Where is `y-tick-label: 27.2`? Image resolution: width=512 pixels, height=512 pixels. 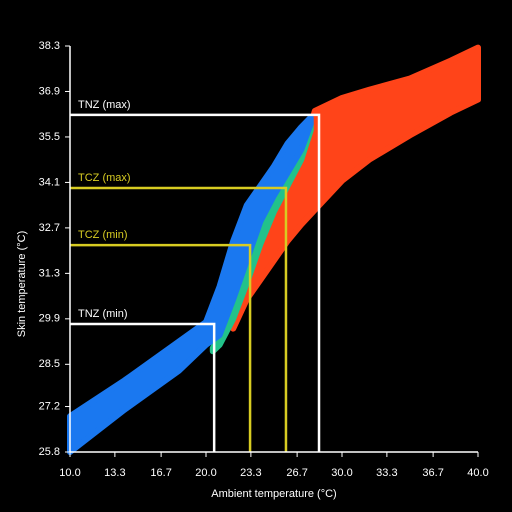
y-tick-label: 27.2 is located at coordinates (49, 406).